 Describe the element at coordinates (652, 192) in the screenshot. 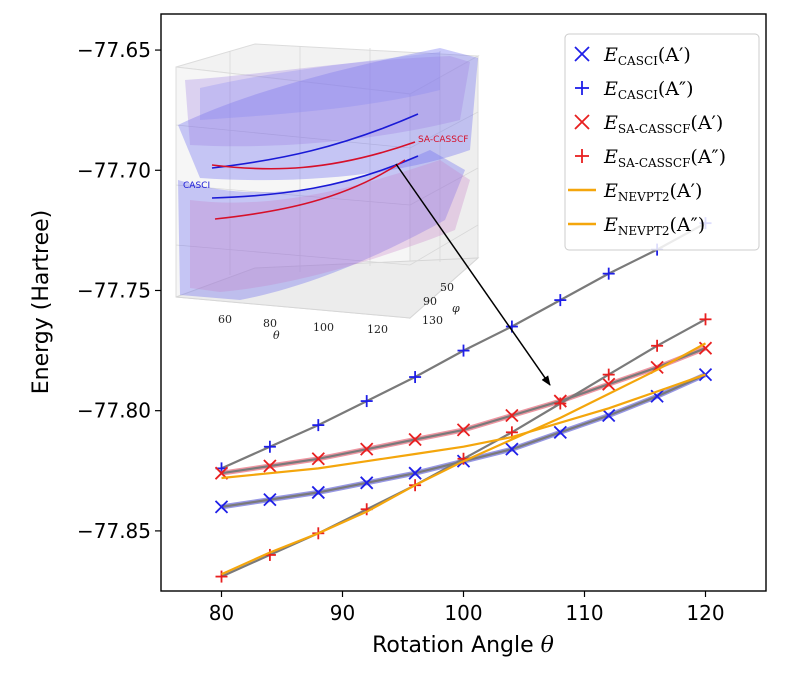

I see `legend-label-4: ENEVPT2(A′)` at that location.